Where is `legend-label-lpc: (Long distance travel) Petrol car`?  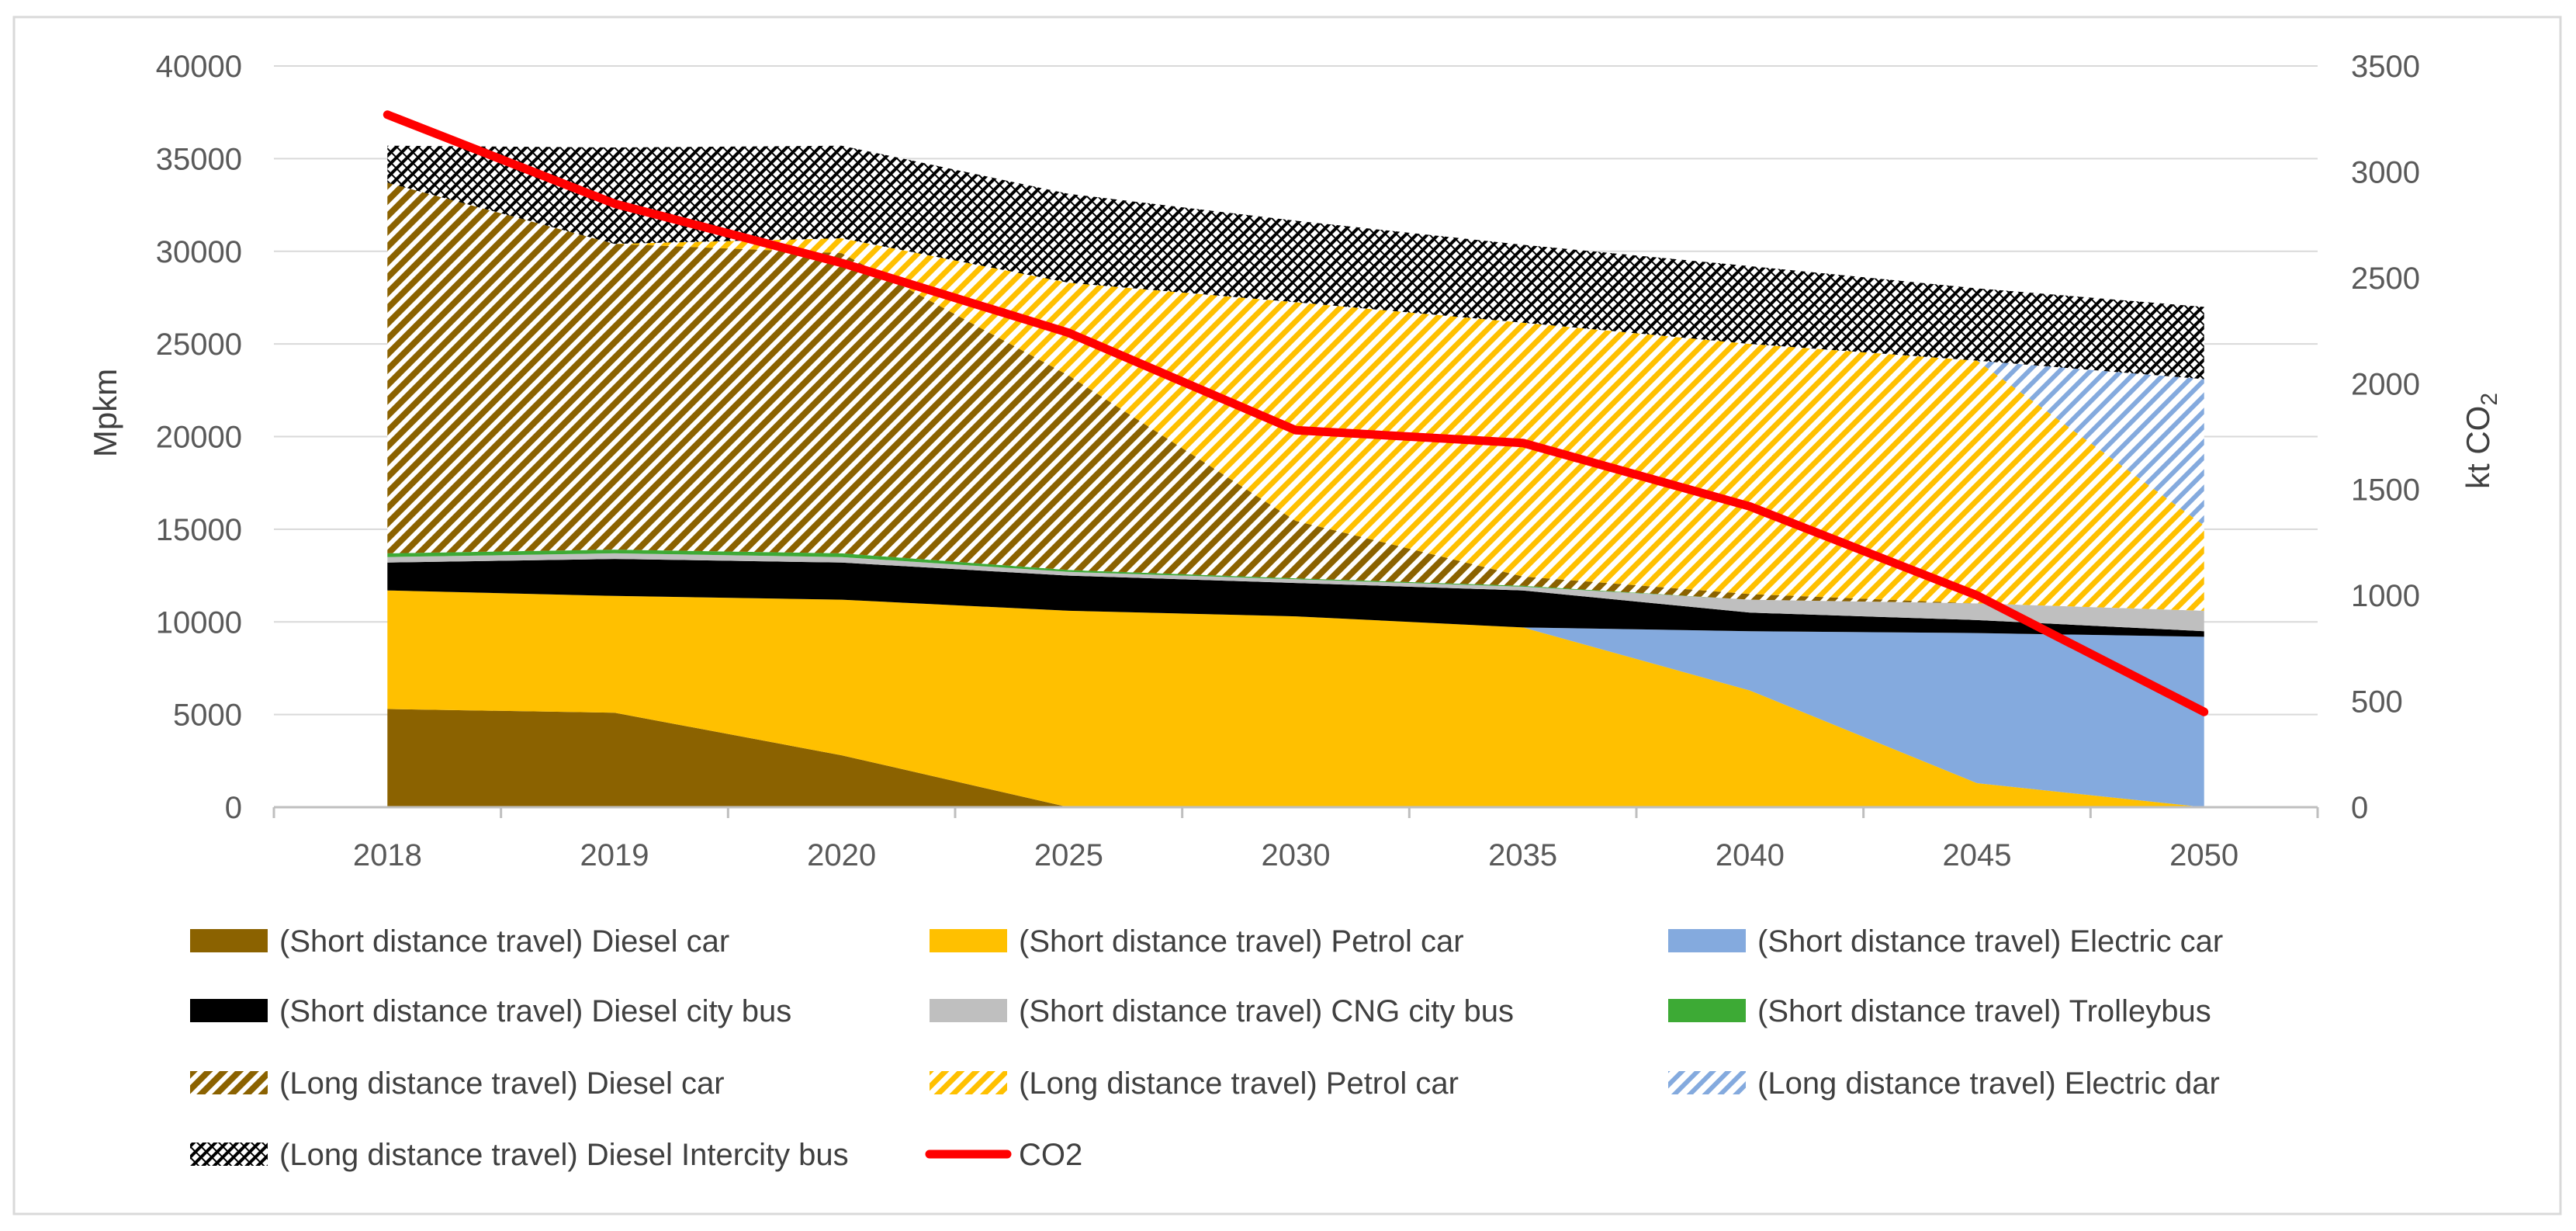
legend-label-lpc: (Long distance travel) Petrol car is located at coordinates (1239, 1083).